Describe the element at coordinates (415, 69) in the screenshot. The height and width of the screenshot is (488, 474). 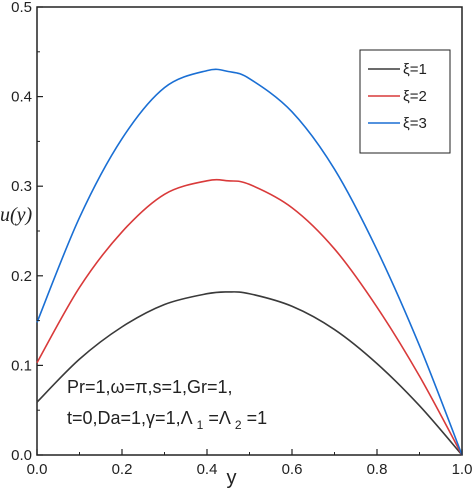
I see `legend-label-1: ξ=1` at that location.